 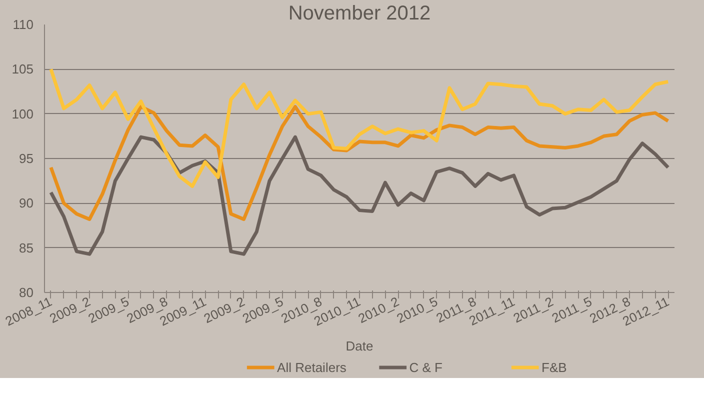 I want to click on x-axis-title: Date, so click(x=360, y=346).